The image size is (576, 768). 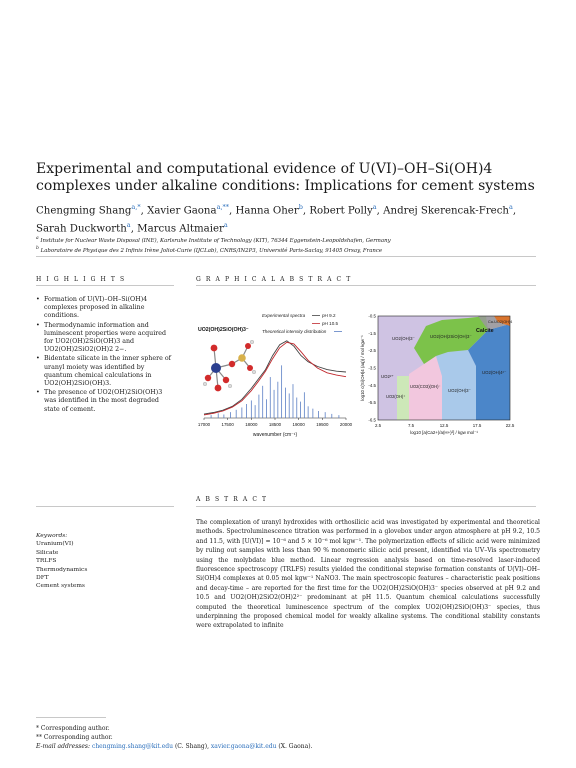 What do you see at coordinates (387, 376) in the screenshot?
I see `region-label: UO2²⁺` at bounding box center [387, 376].